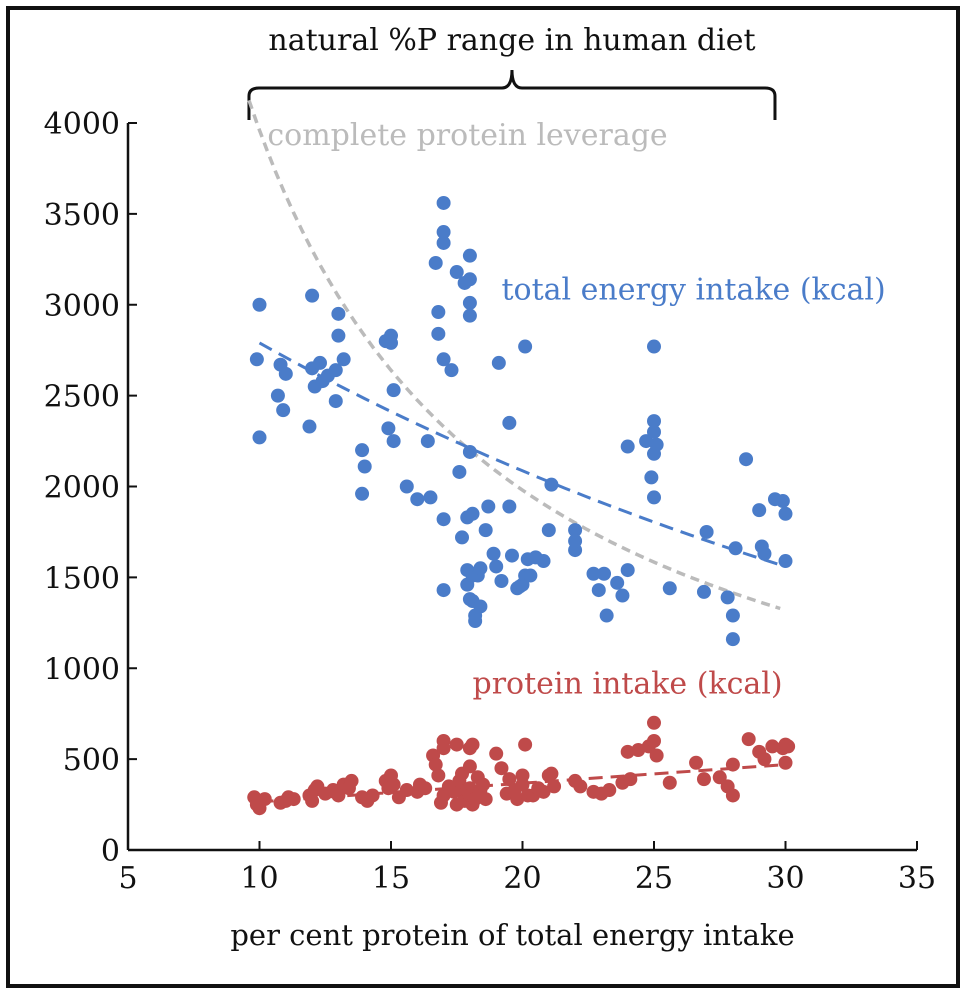 This screenshot has height=1000, width=972. What do you see at coordinates (467, 135) in the screenshot?
I see `leverage-label: complete protein leverage` at bounding box center [467, 135].